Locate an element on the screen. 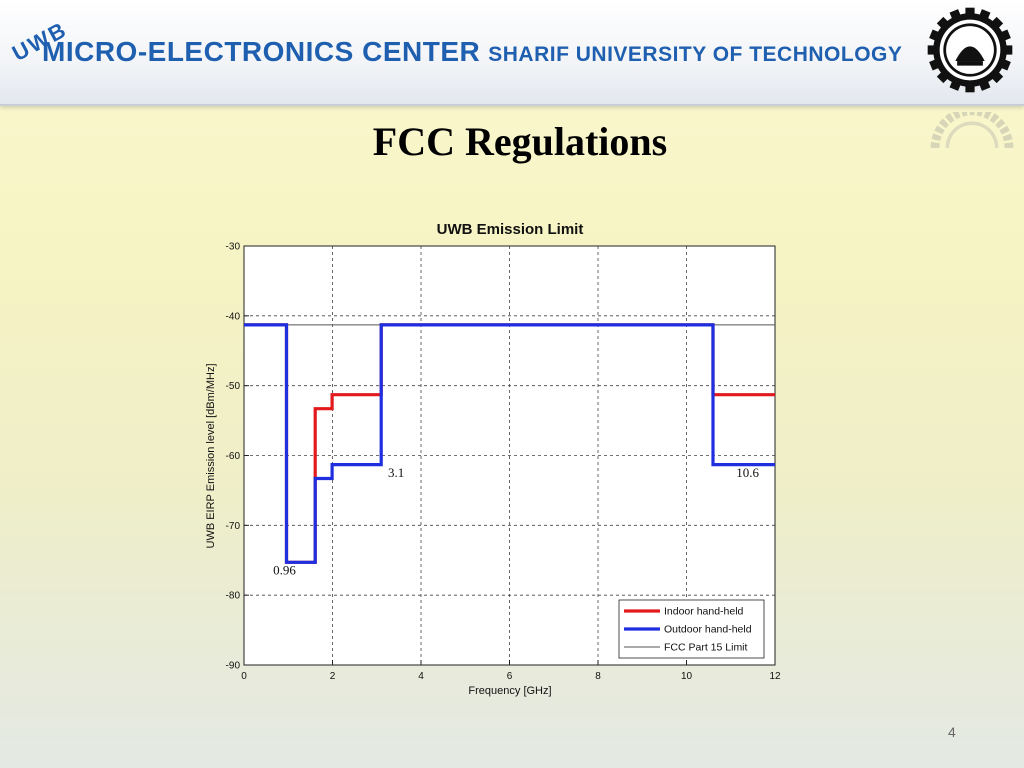 This screenshot has width=1024, height=768. legend-entry: Outdoor hand-held is located at coordinates (708, 630).